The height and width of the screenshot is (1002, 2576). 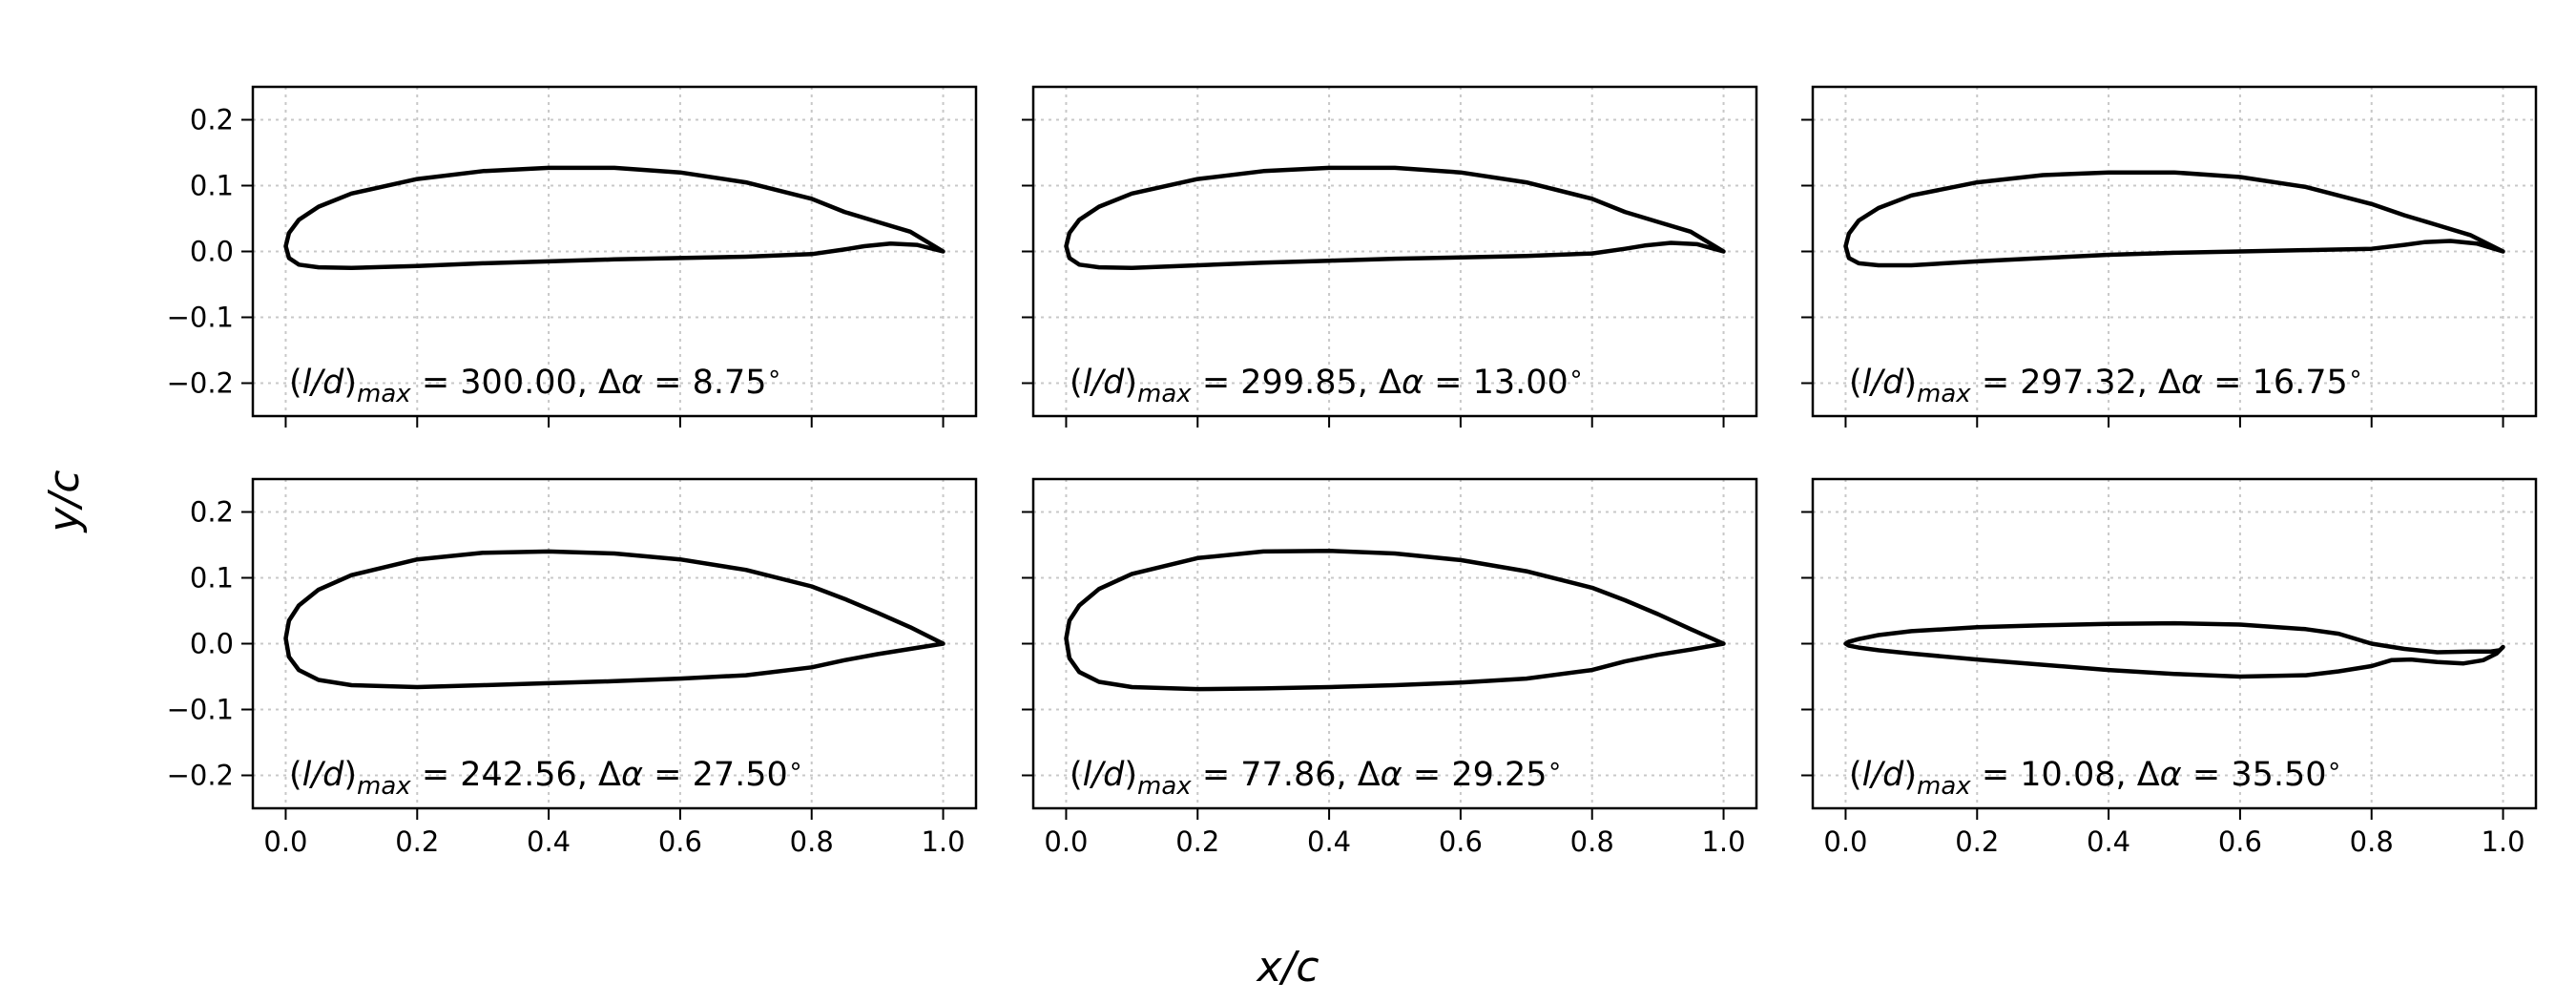 What do you see at coordinates (1327, 384) in the screenshot?
I see `annotation-label: (l/d)max = 299.85, Δα = 13.00∘` at bounding box center [1327, 384].